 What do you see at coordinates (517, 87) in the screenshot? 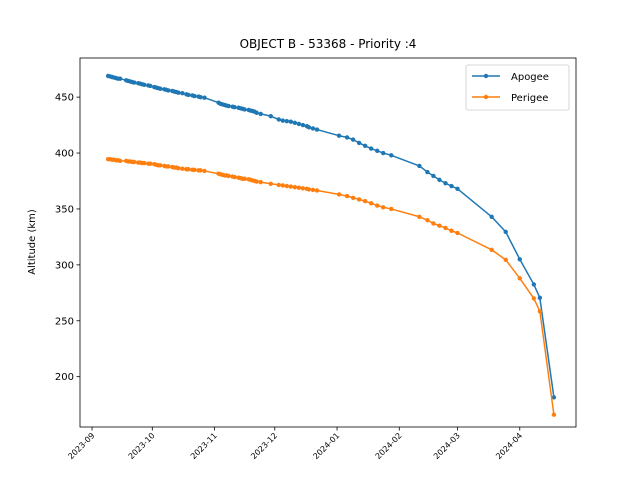
I see `legend: Apogee Perigee` at bounding box center [517, 87].